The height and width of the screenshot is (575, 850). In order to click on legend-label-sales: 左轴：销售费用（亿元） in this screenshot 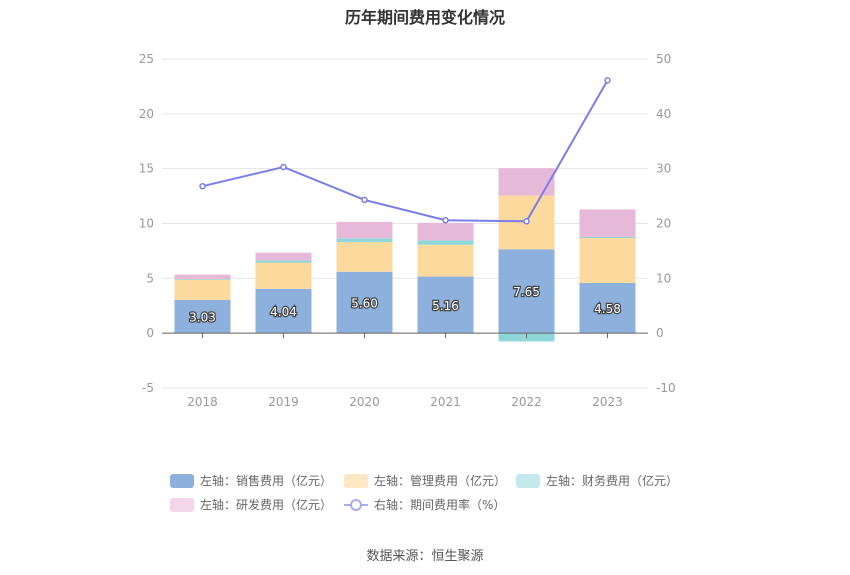, I will do `click(266, 481)`.